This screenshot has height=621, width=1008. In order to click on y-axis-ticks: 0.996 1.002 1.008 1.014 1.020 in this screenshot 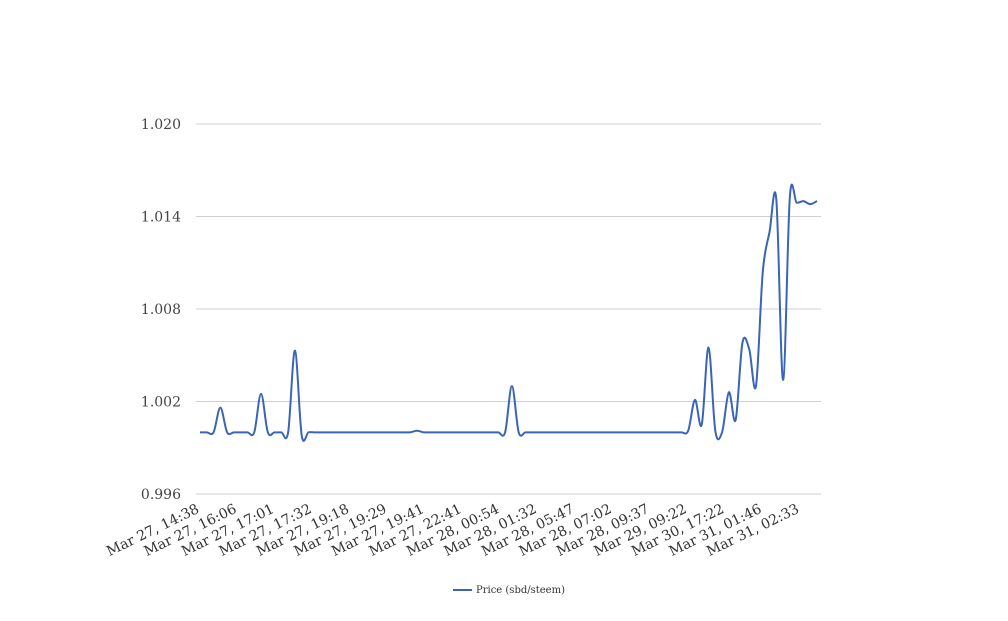, I will do `click(161, 310)`.